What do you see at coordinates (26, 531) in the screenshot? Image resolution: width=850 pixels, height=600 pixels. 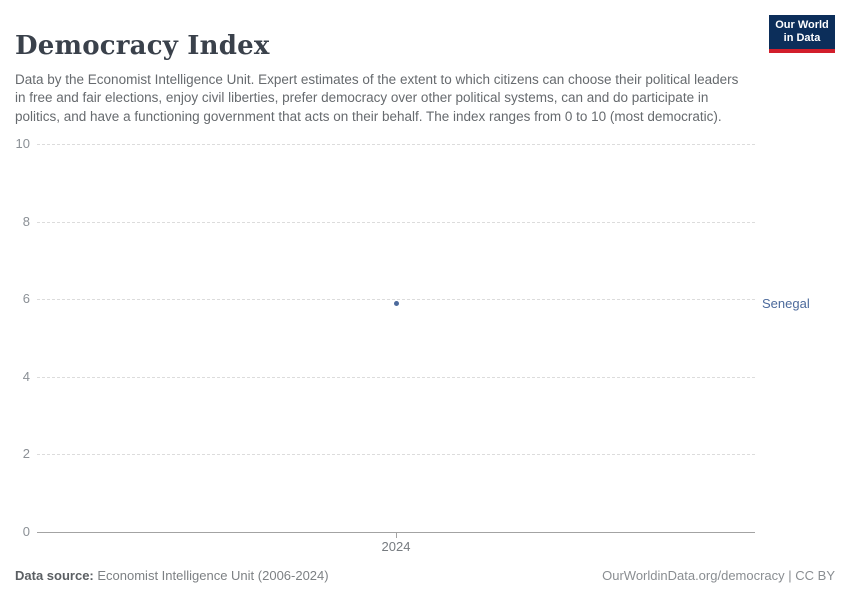 I see `y-tick-label-0: 0` at bounding box center [26, 531].